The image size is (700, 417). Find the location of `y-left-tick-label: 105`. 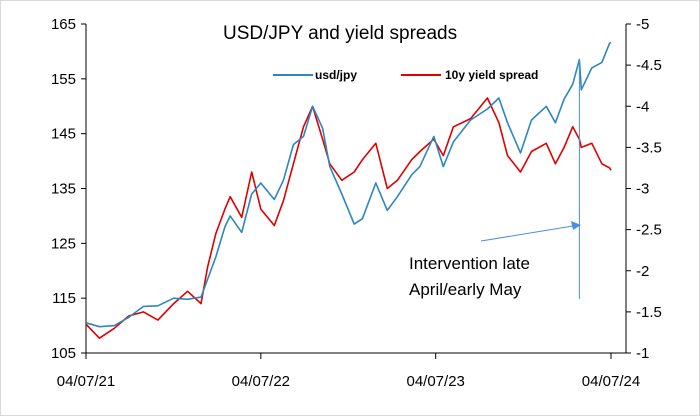

y-left-tick-label: 105 is located at coordinates (63, 353).